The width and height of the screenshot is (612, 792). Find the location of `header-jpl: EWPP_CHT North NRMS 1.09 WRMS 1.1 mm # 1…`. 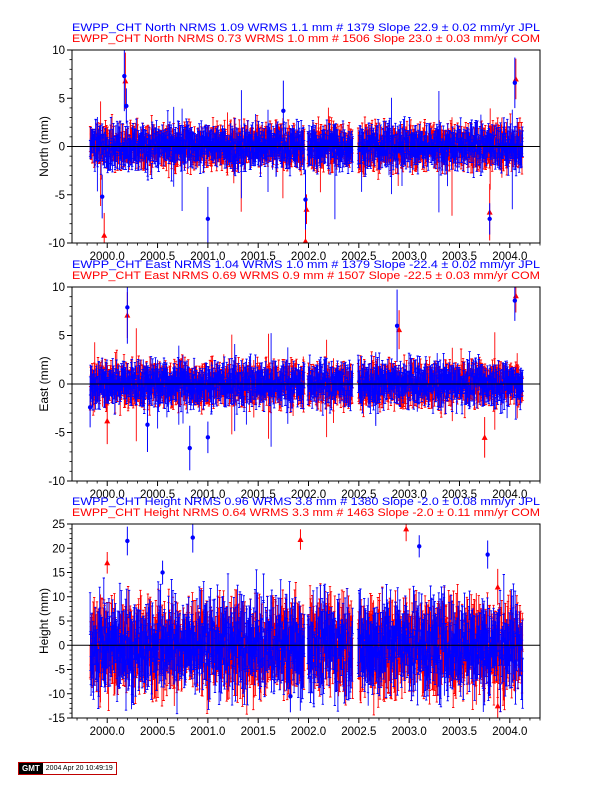

header-jpl: EWPP_CHT North NRMS 1.09 WRMS 1.1 mm # 1… is located at coordinates (306, 28).